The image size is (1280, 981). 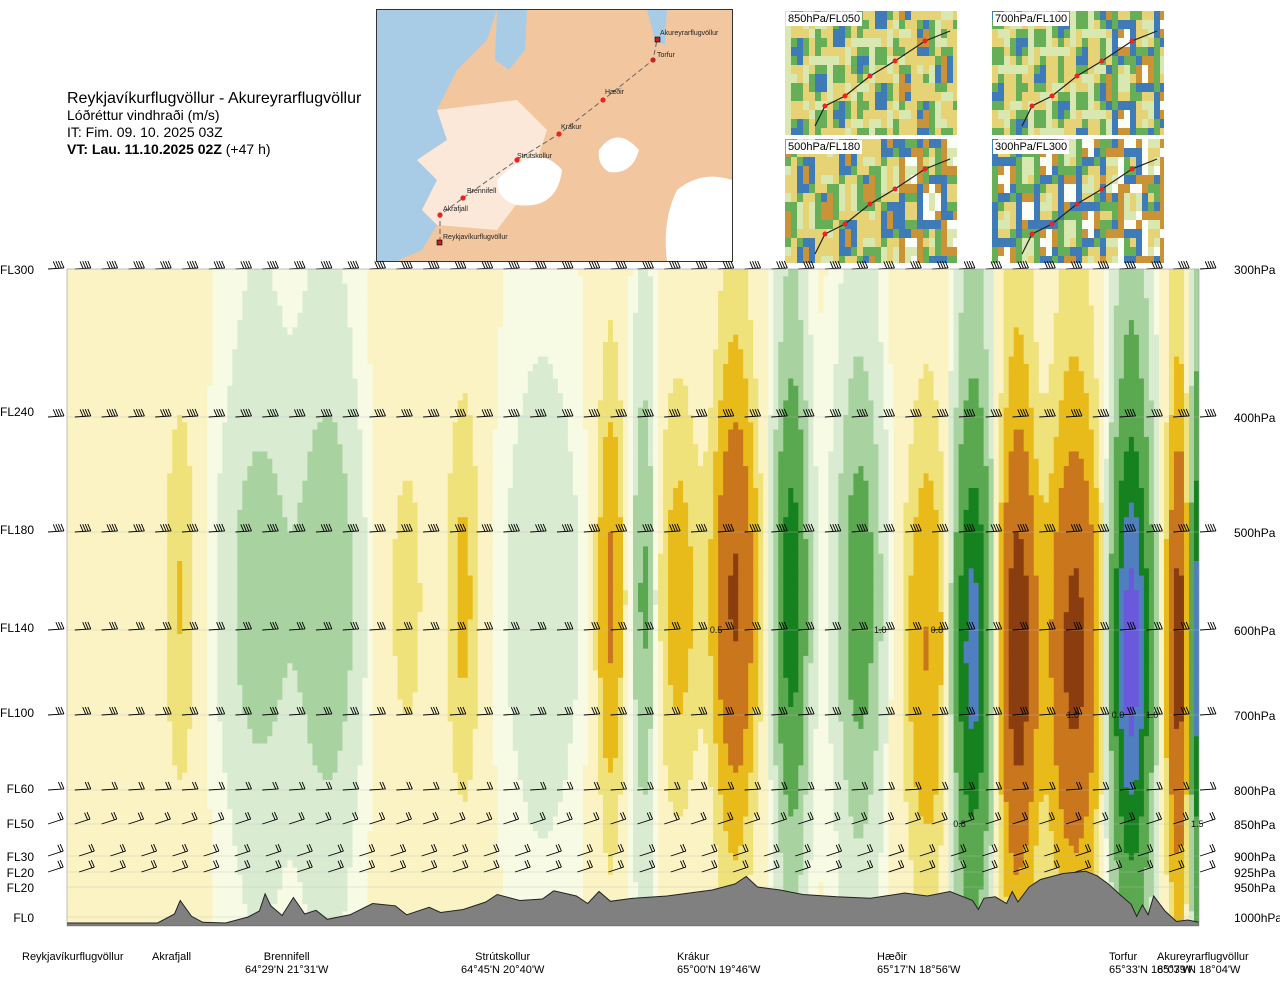 What do you see at coordinates (1078, 201) in the screenshot?
I see `thumb-300: 300hPa/FL300` at bounding box center [1078, 201].